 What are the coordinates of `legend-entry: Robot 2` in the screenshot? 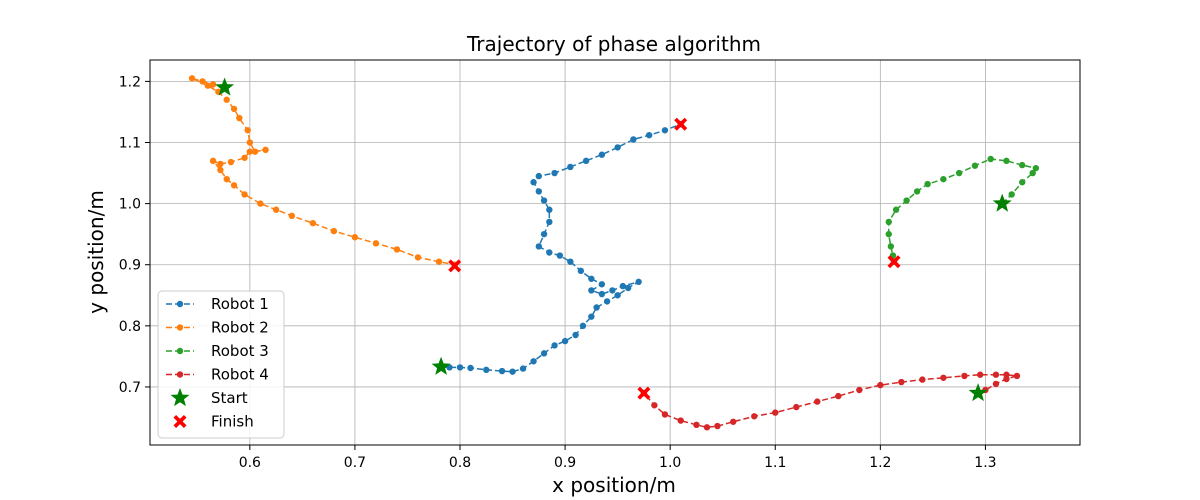 It's located at (217, 328).